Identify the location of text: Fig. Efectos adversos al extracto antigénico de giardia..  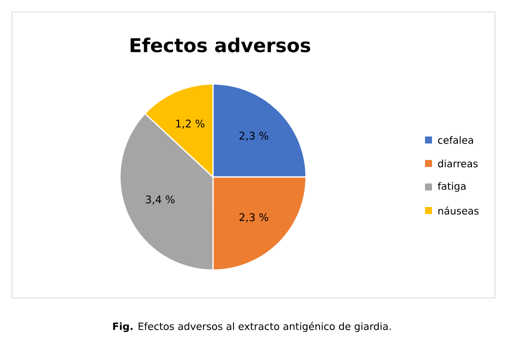
(252, 327).